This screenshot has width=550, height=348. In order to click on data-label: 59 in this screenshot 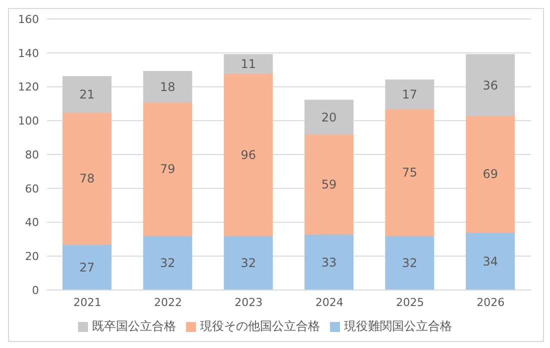, I will do `click(329, 184)`.